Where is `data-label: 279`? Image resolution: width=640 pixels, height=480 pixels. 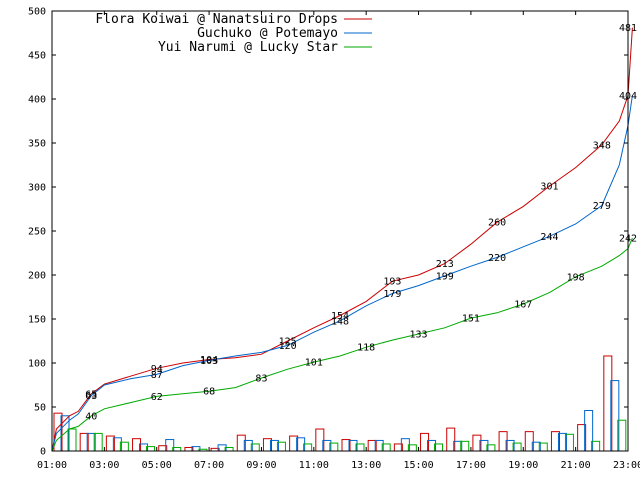
data-label: 279 is located at coordinates (602, 206).